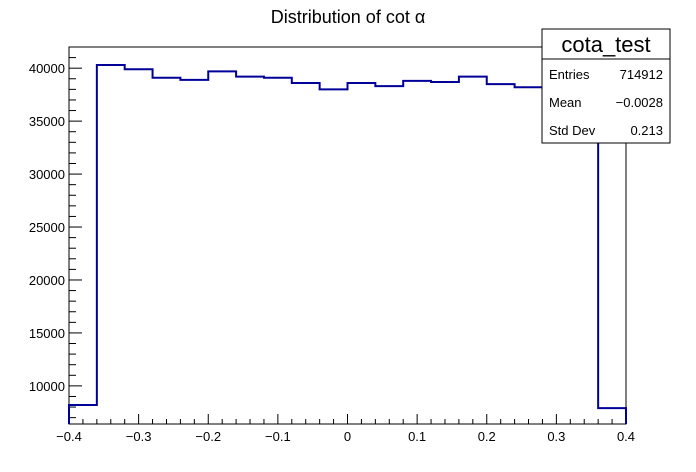 This screenshot has height=472, width=696. I want to click on x-tick-label: −0.1, so click(278, 436).